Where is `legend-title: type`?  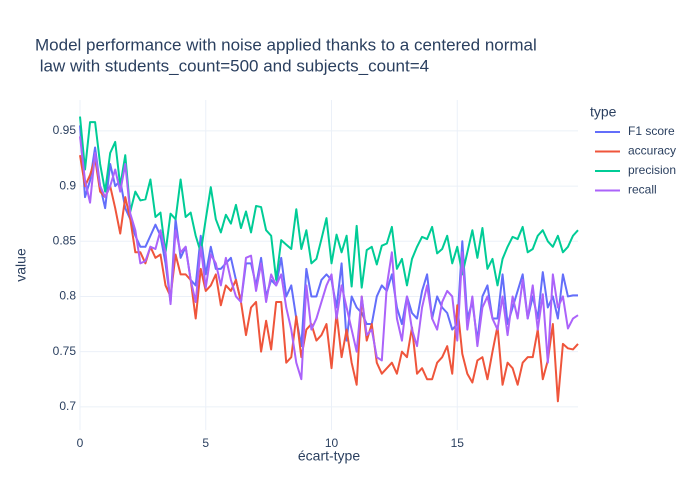 legend-title: type is located at coordinates (603, 112).